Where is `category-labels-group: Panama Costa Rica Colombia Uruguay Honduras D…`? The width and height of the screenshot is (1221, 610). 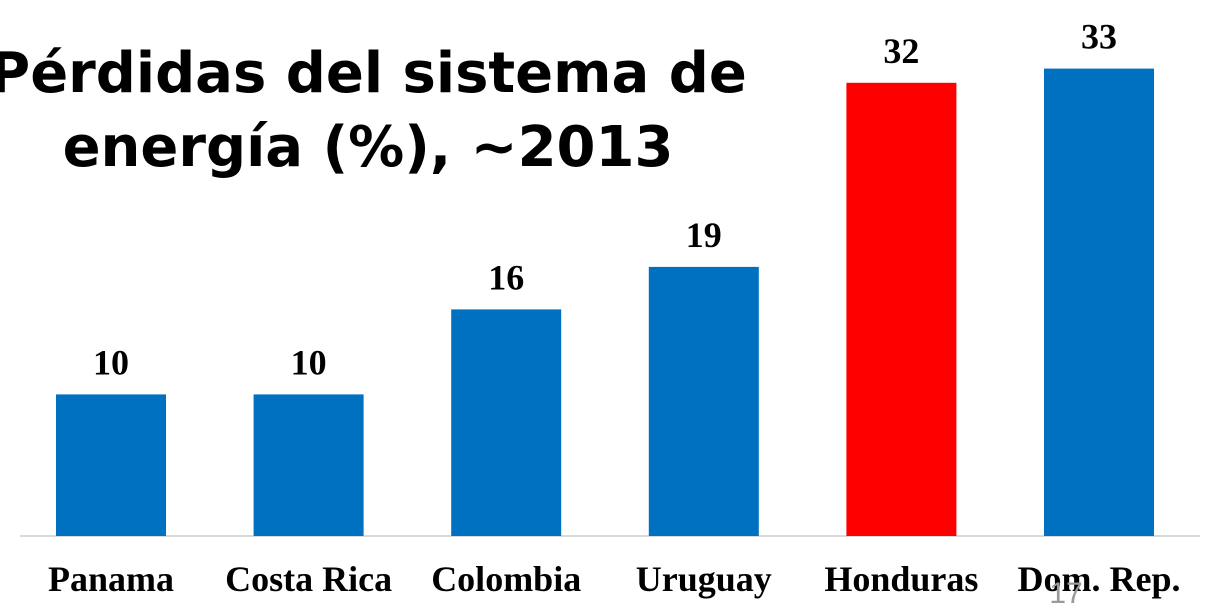
category-labels-group: Panama Costa Rica Colombia Uruguay Honduras D… is located at coordinates (614, 579).